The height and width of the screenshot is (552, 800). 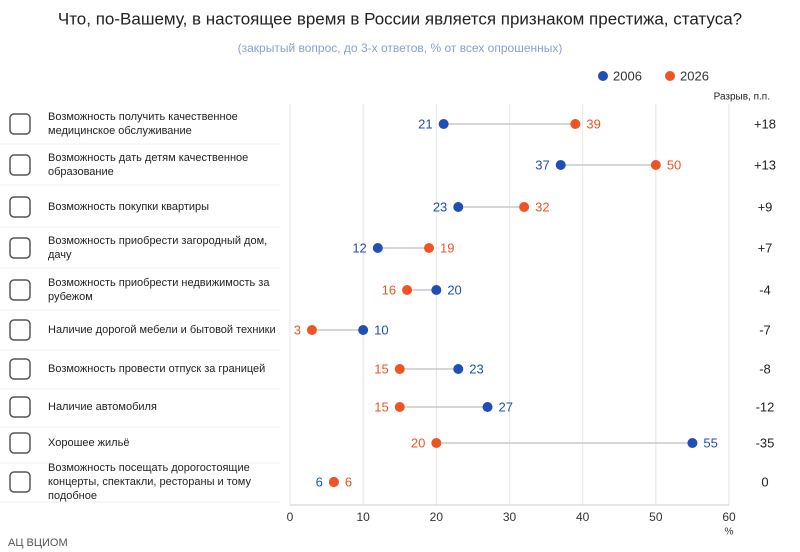 What do you see at coordinates (765, 406) in the screenshot?
I see `gap-value: -12` at bounding box center [765, 406].